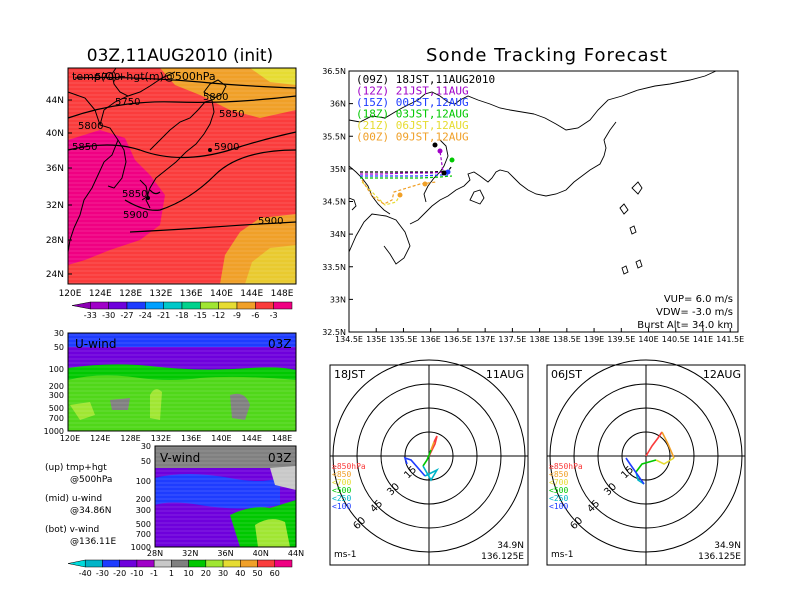 Image resolution: width=792 pixels, height=612 pixels. I want to click on colorbar-label: 30, so click(223, 573).